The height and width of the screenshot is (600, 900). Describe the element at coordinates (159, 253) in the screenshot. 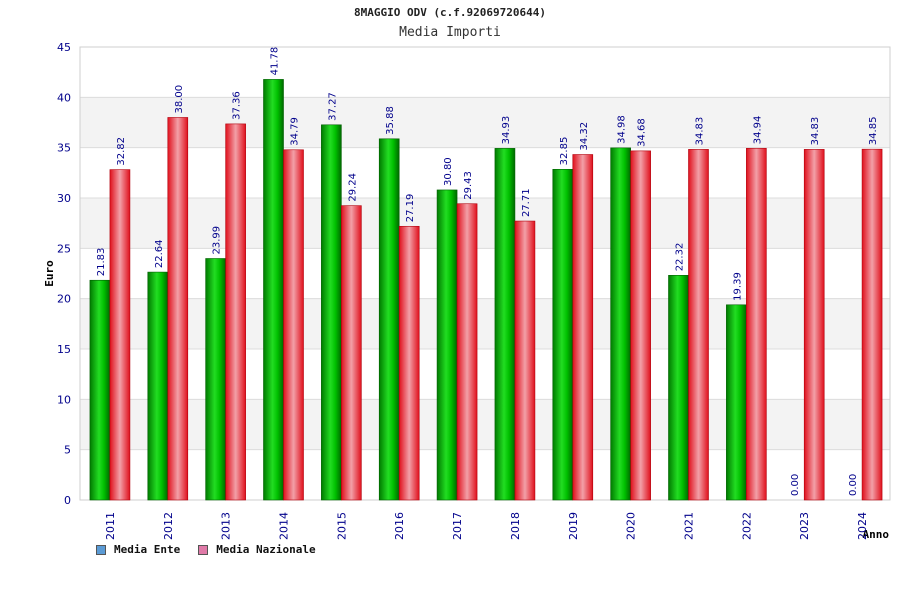

I see `data-label: 22.64` at that location.